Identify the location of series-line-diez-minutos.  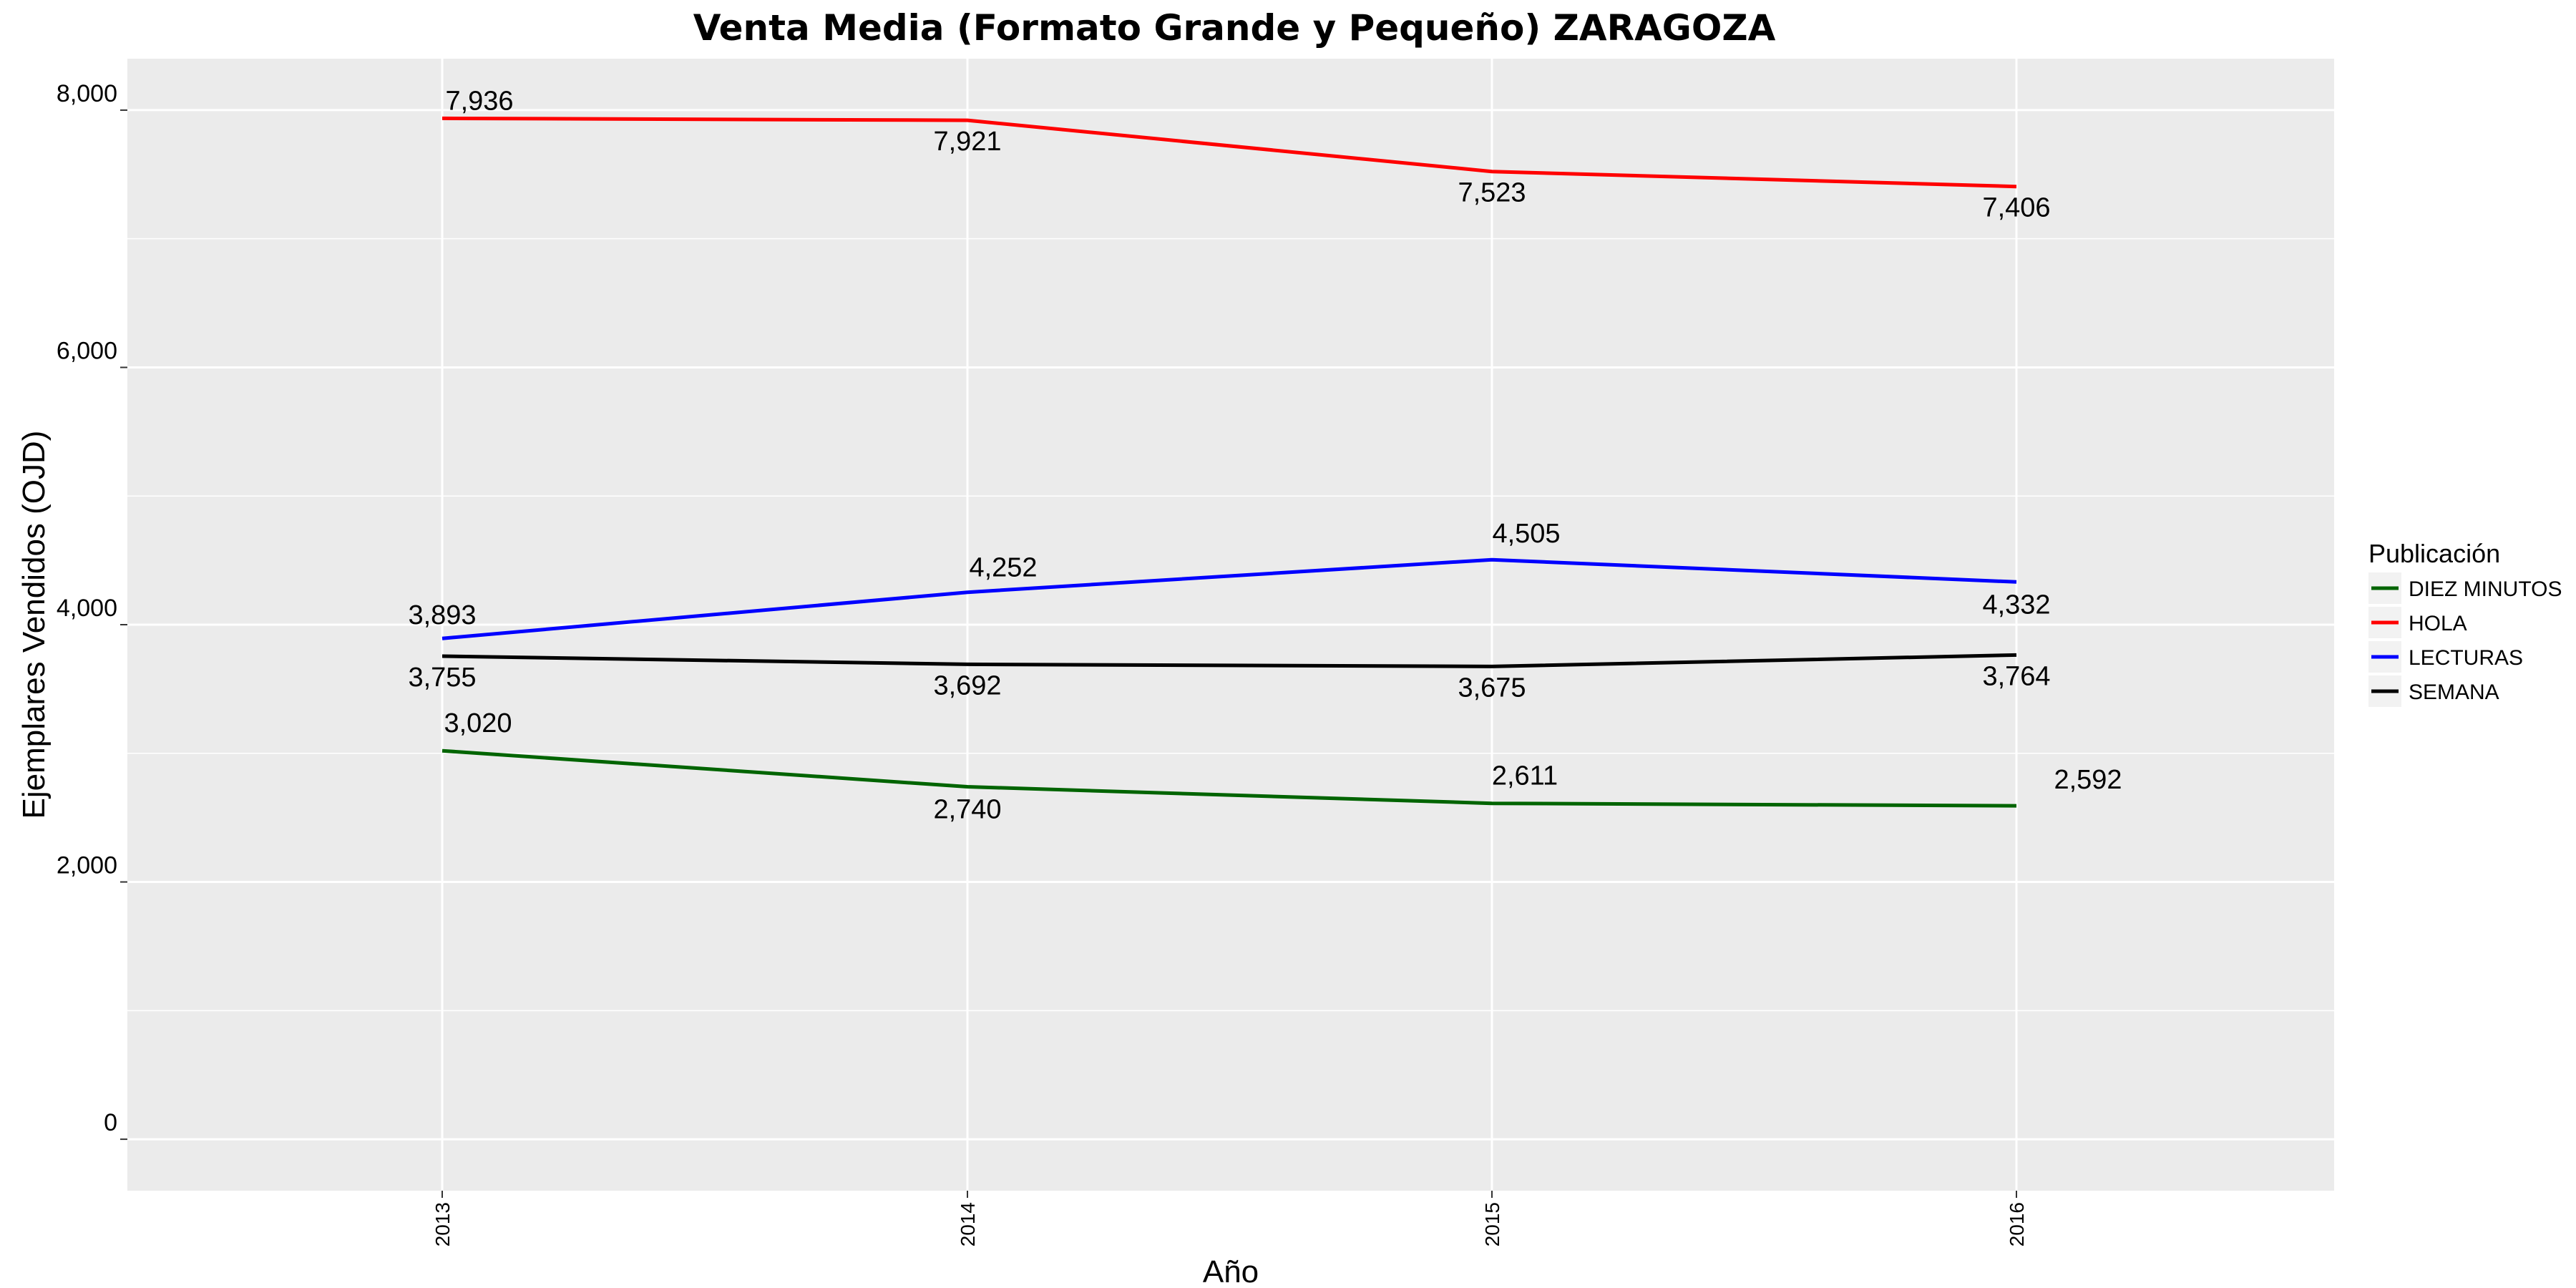
(1229, 778).